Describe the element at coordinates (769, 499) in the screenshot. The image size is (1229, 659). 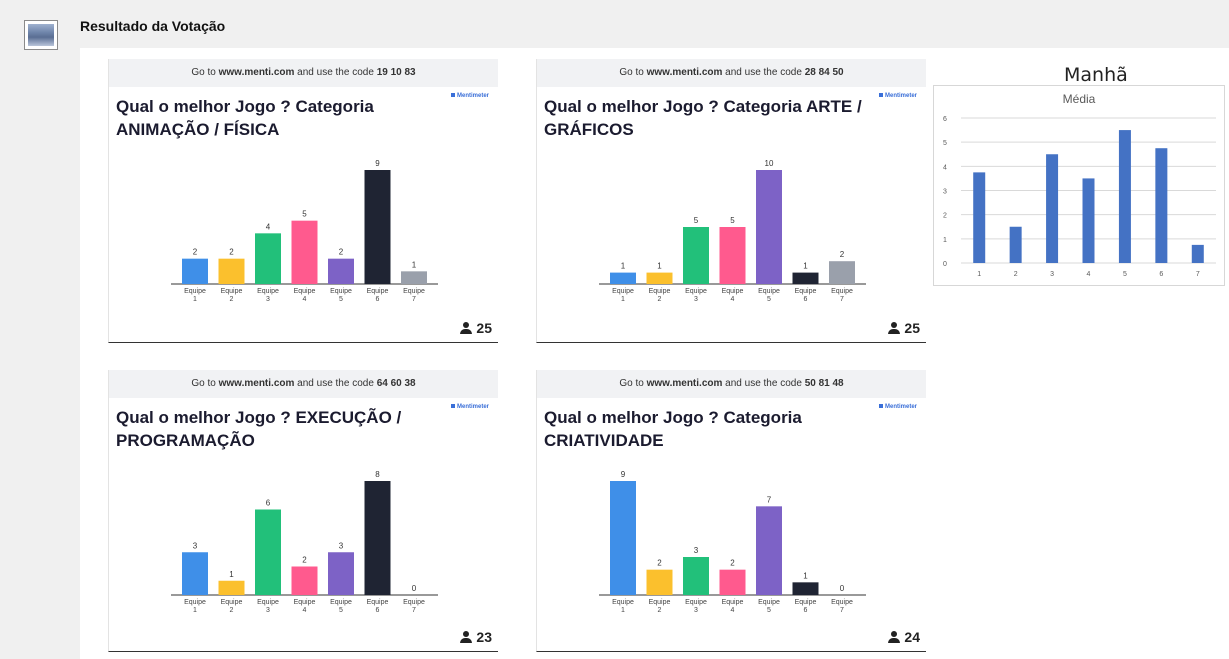
I see `value-label: 7` at that location.